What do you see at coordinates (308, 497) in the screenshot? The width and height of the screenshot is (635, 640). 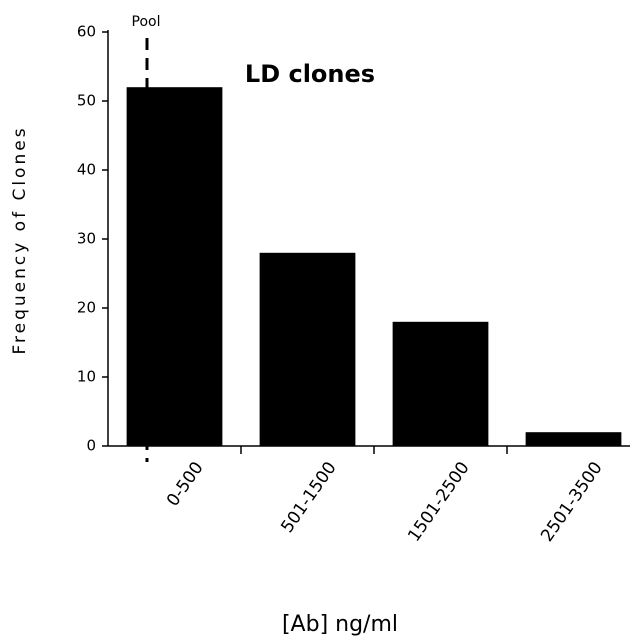 I see `x-tick-label: 501-1500` at bounding box center [308, 497].